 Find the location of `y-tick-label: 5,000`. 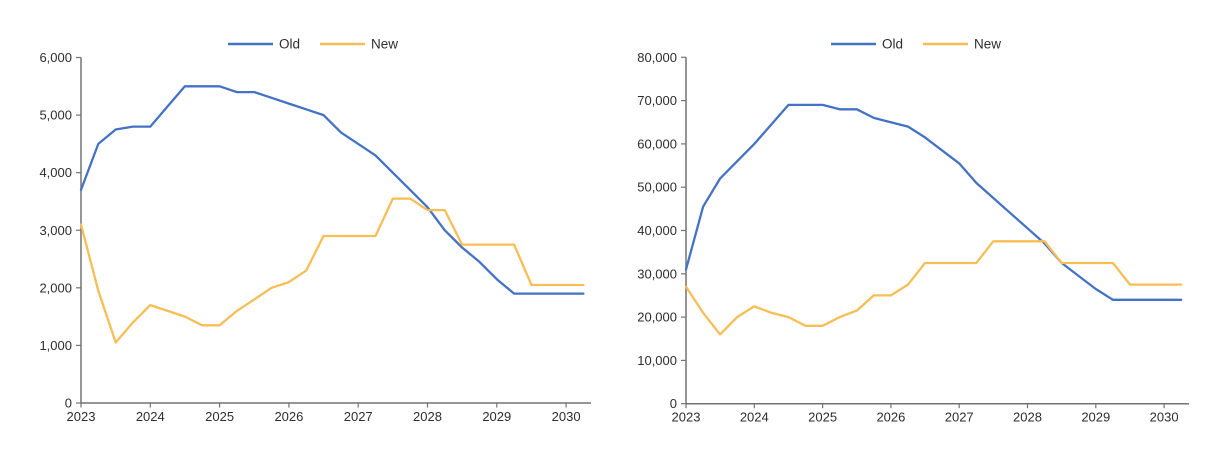

y-tick-label: 5,000 is located at coordinates (55, 115).